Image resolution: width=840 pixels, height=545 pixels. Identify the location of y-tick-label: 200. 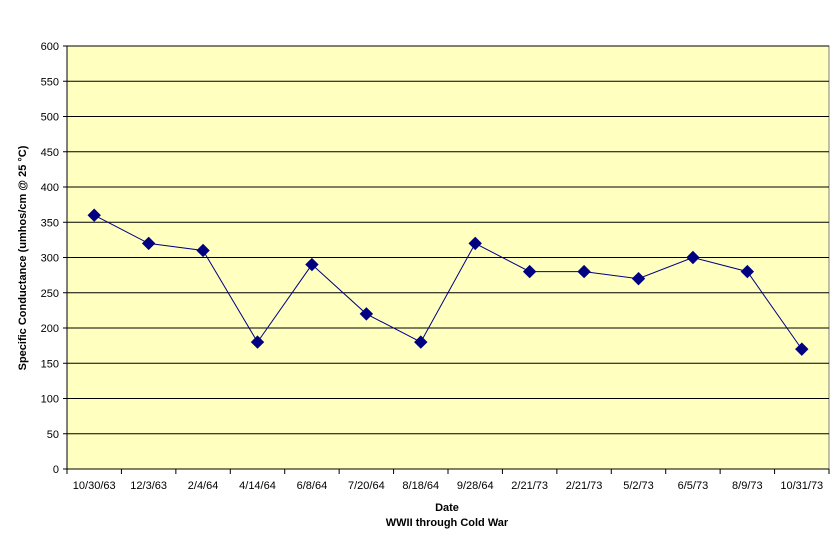
(50, 329).